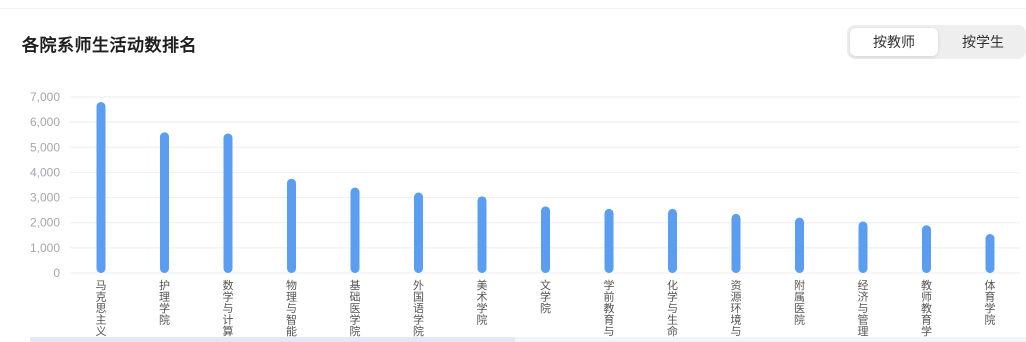  I want to click on y-tick-label: 5,000, so click(45, 147).